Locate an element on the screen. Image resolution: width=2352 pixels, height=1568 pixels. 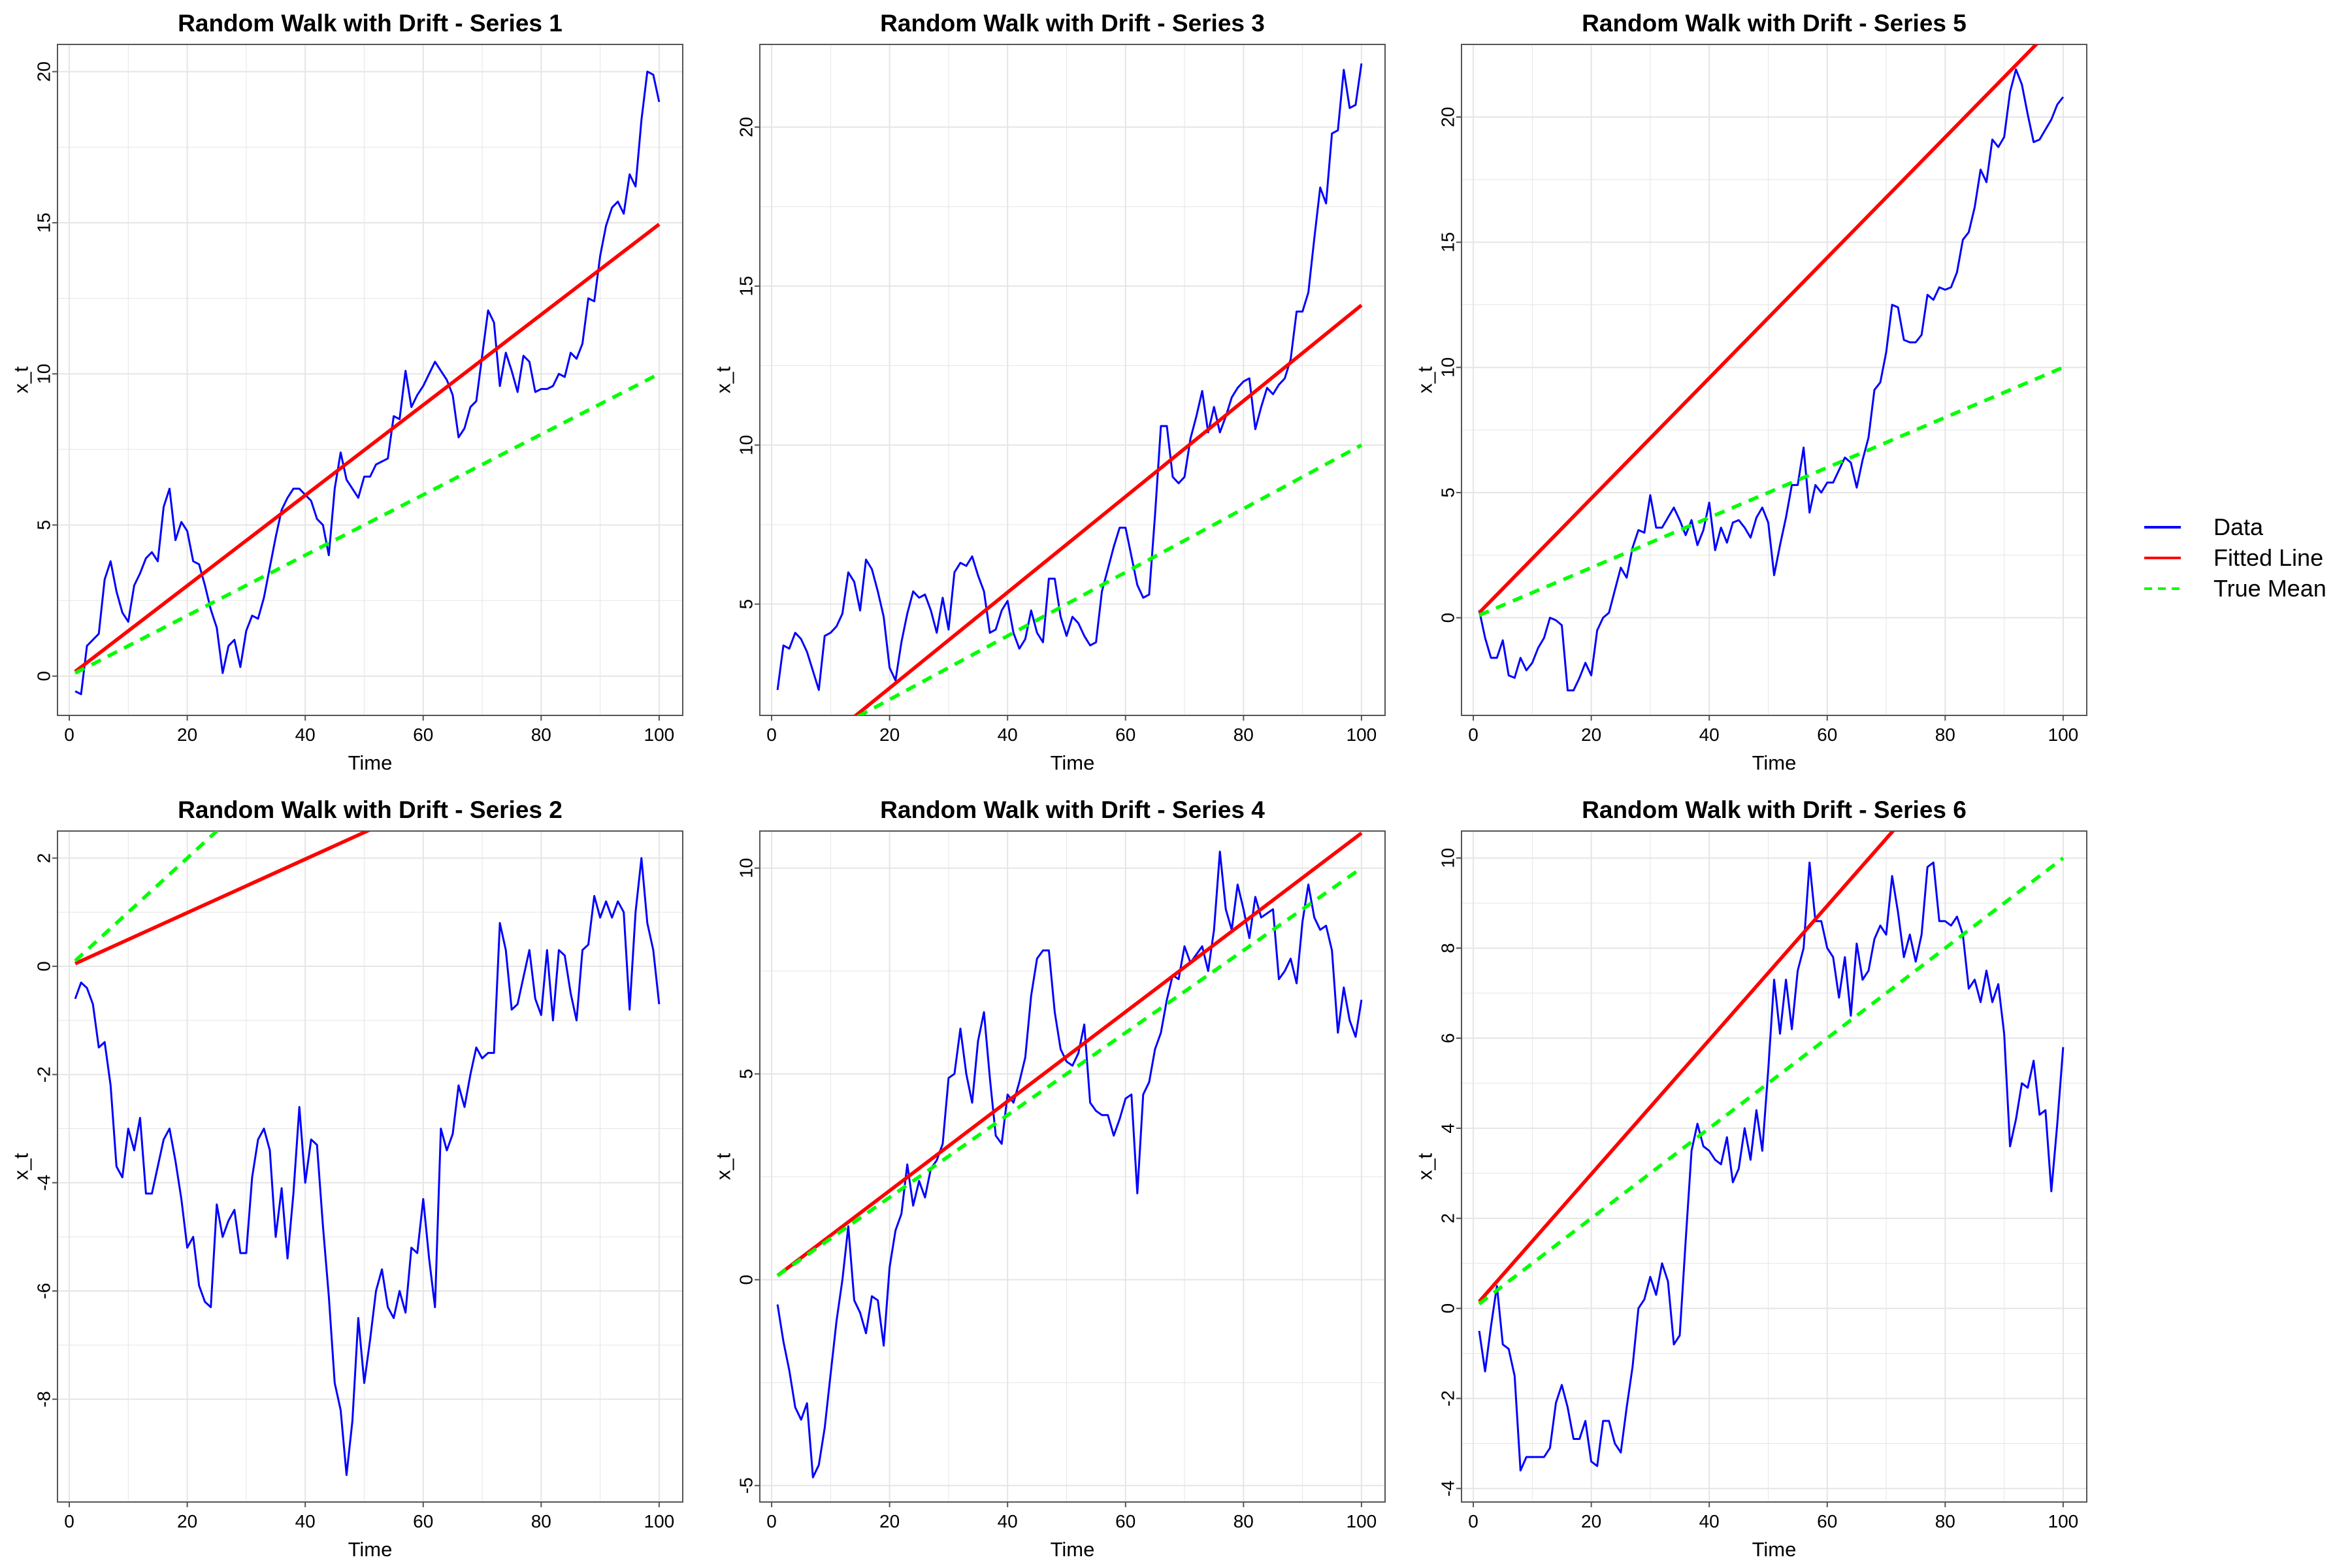
legend-label-data: Data is located at coordinates (2238, 527).